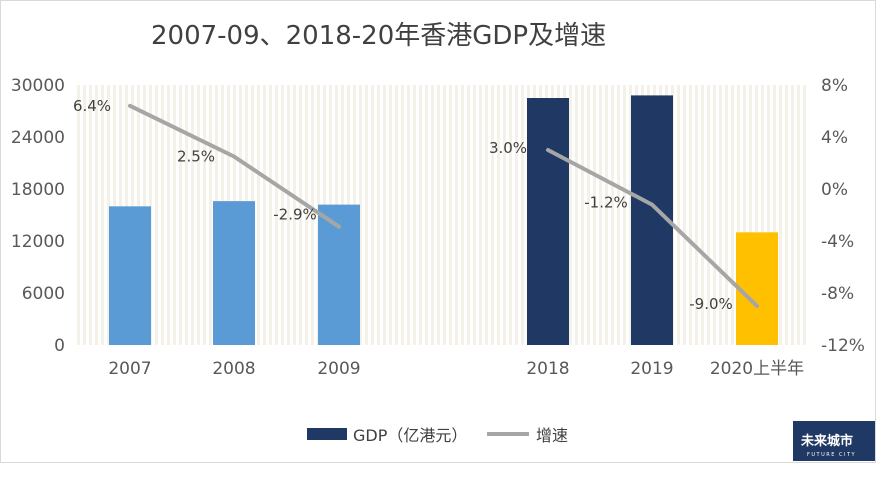 The image size is (878, 479). I want to click on x-axis-tick-label: 2018, so click(547, 369).